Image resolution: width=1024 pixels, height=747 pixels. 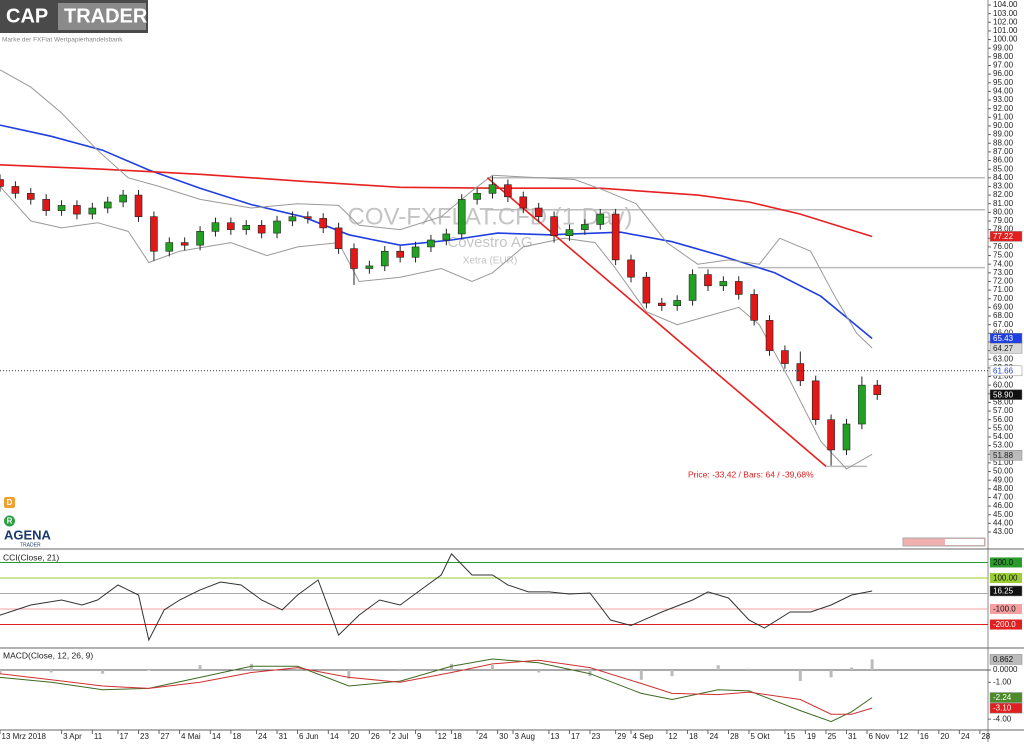 I want to click on y-tick-label: 46.00, so click(x=1003, y=505).